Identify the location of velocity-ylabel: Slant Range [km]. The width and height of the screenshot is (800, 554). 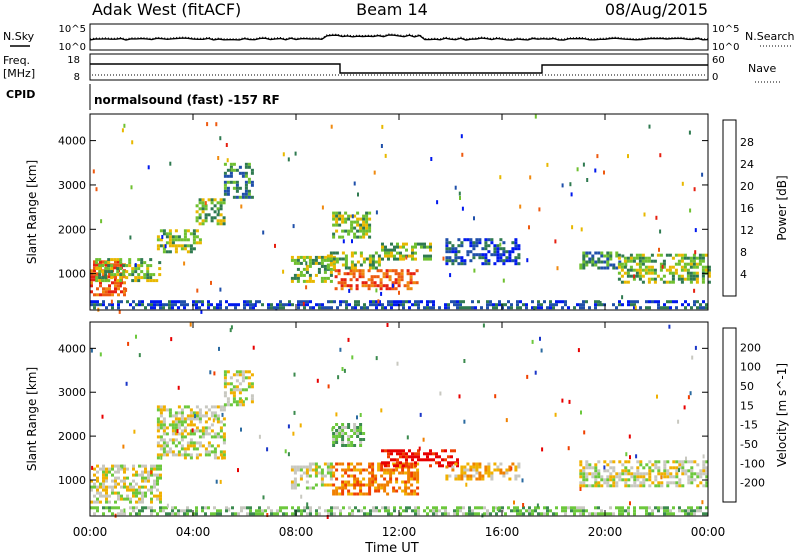
(32, 419).